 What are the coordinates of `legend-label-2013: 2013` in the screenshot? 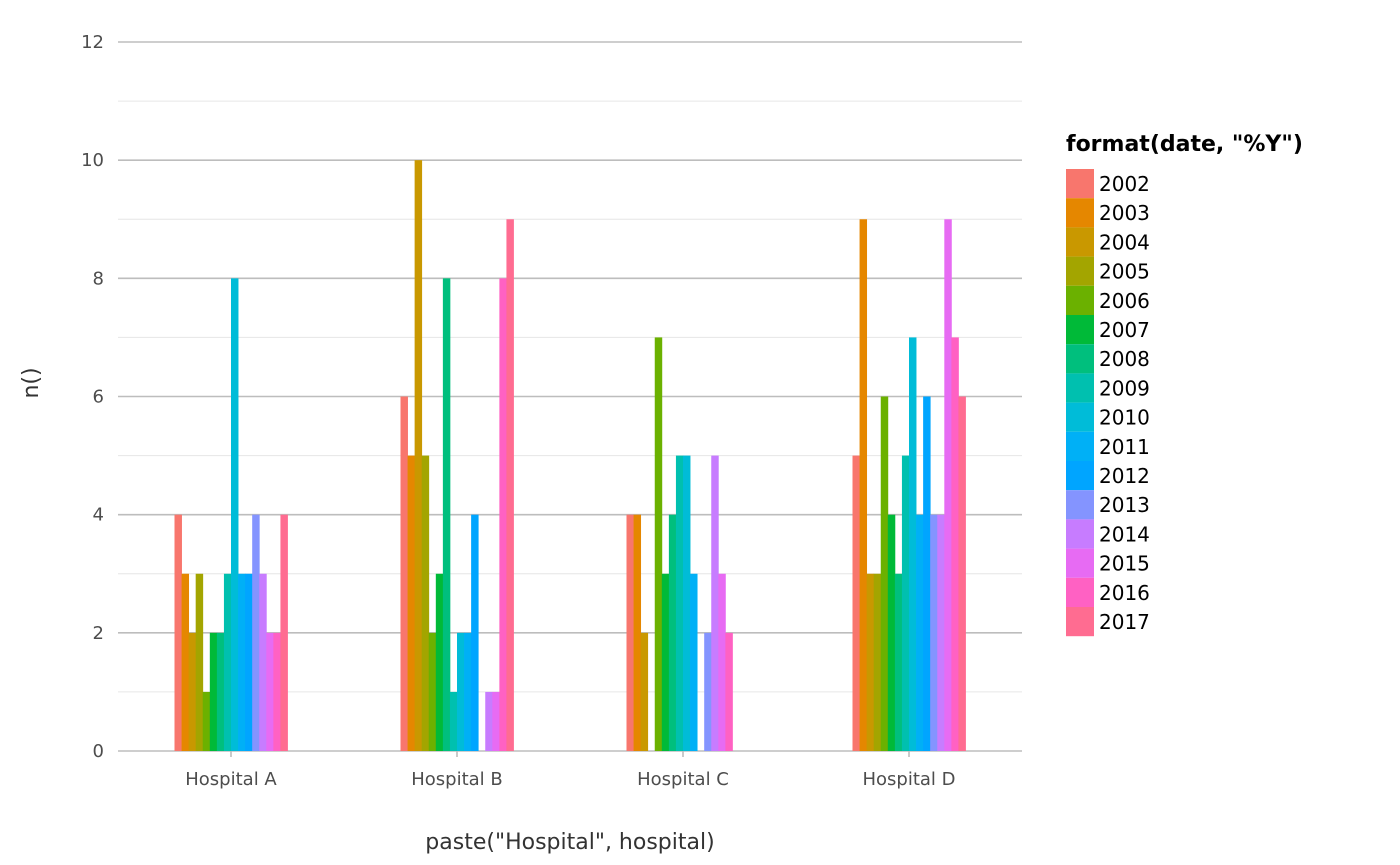 It's located at (1124, 505).